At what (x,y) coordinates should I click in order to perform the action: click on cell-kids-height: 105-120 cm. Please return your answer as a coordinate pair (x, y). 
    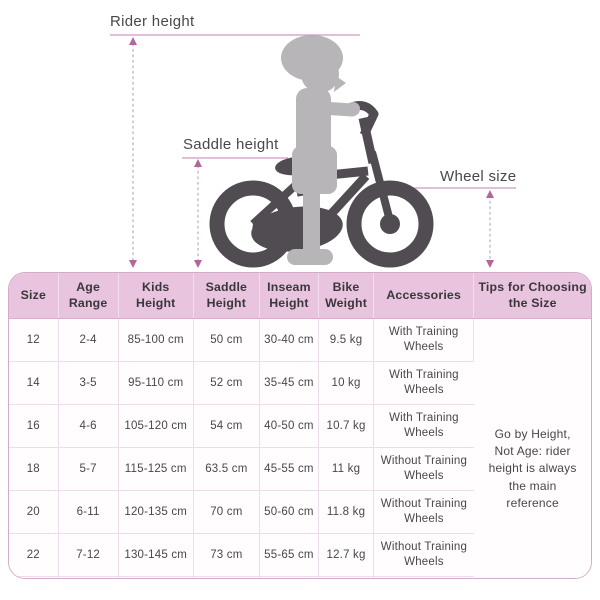
    Looking at the image, I should click on (156, 426).